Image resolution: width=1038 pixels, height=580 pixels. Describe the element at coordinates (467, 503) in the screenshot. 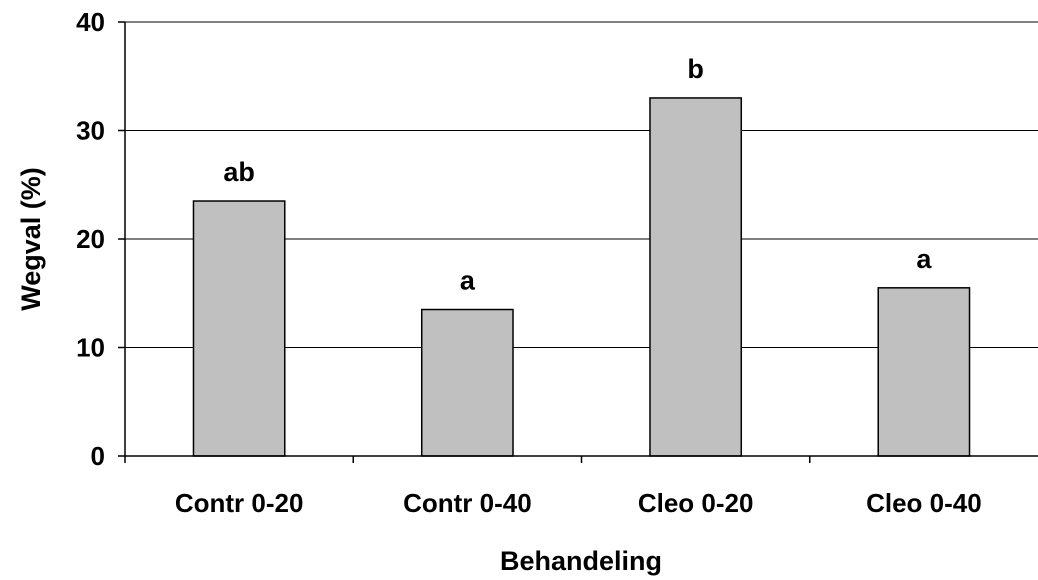

I see `x-tick-label: Contr 0-40` at that location.